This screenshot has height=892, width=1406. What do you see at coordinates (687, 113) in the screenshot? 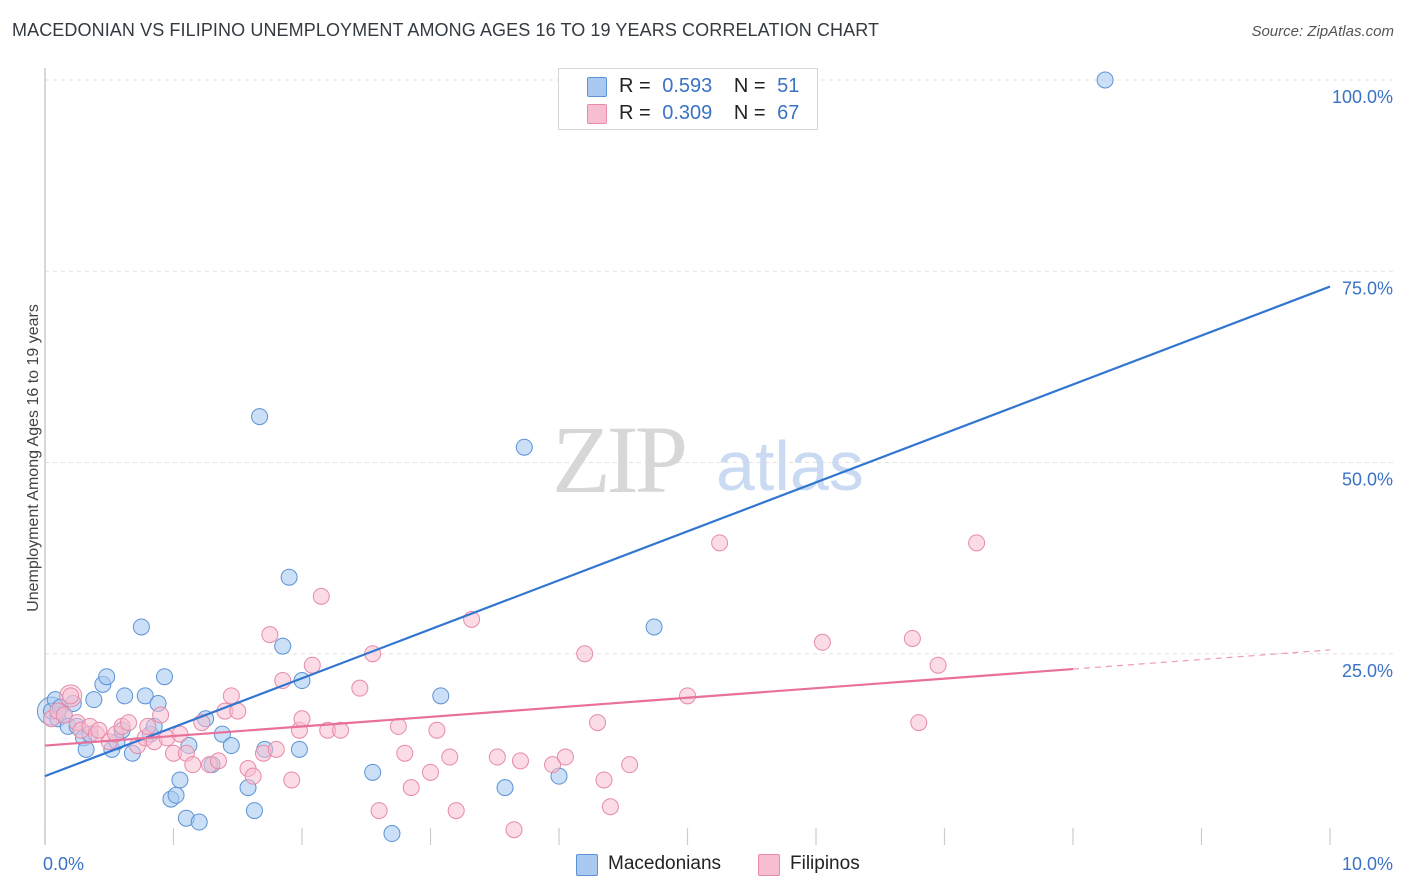
I see `legend-r-value: 0.309` at bounding box center [687, 113].